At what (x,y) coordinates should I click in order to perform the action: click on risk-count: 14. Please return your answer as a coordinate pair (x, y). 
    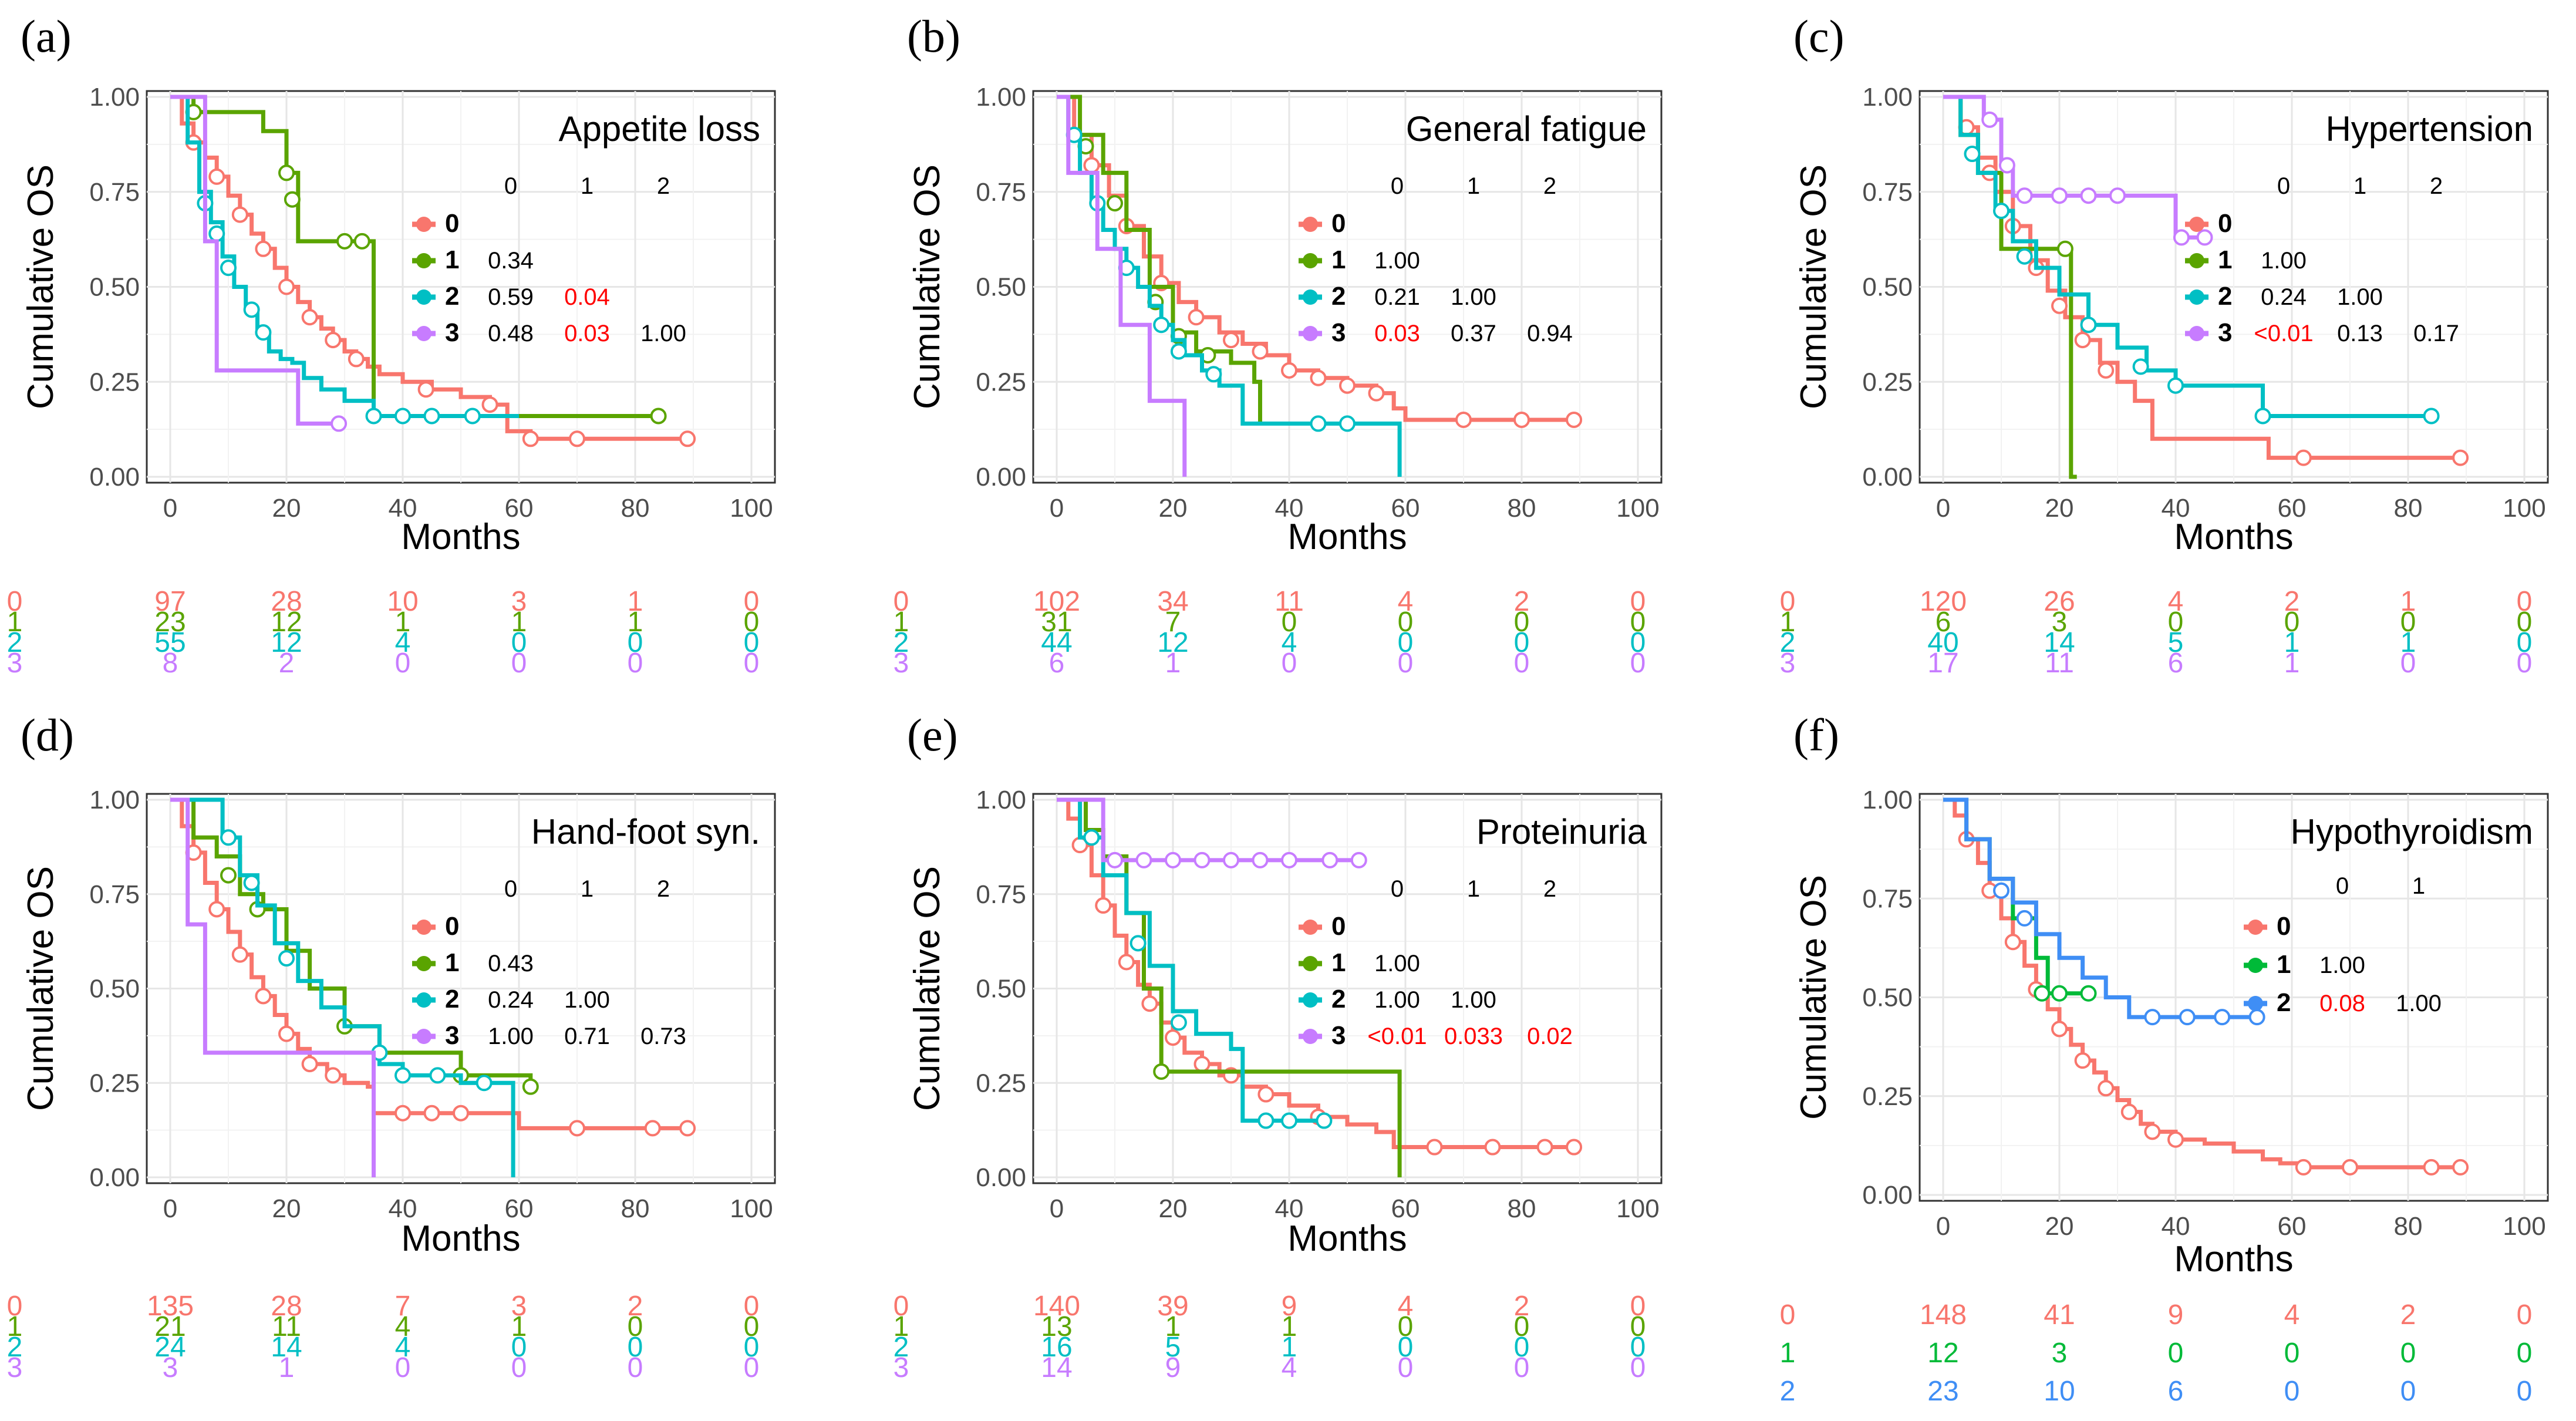
    Looking at the image, I should click on (1056, 1367).